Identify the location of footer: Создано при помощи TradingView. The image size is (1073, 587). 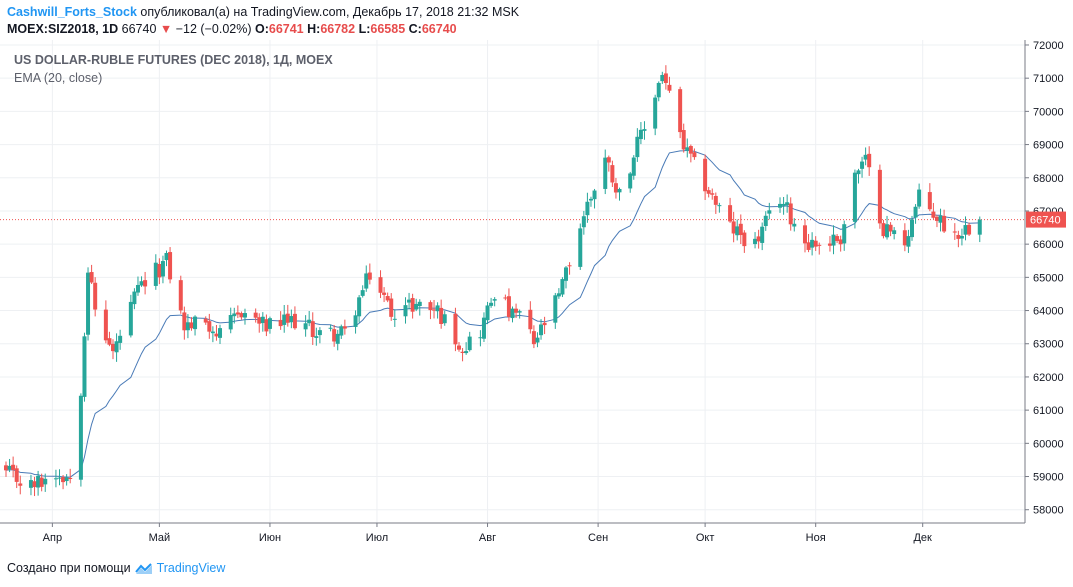
(116, 568).